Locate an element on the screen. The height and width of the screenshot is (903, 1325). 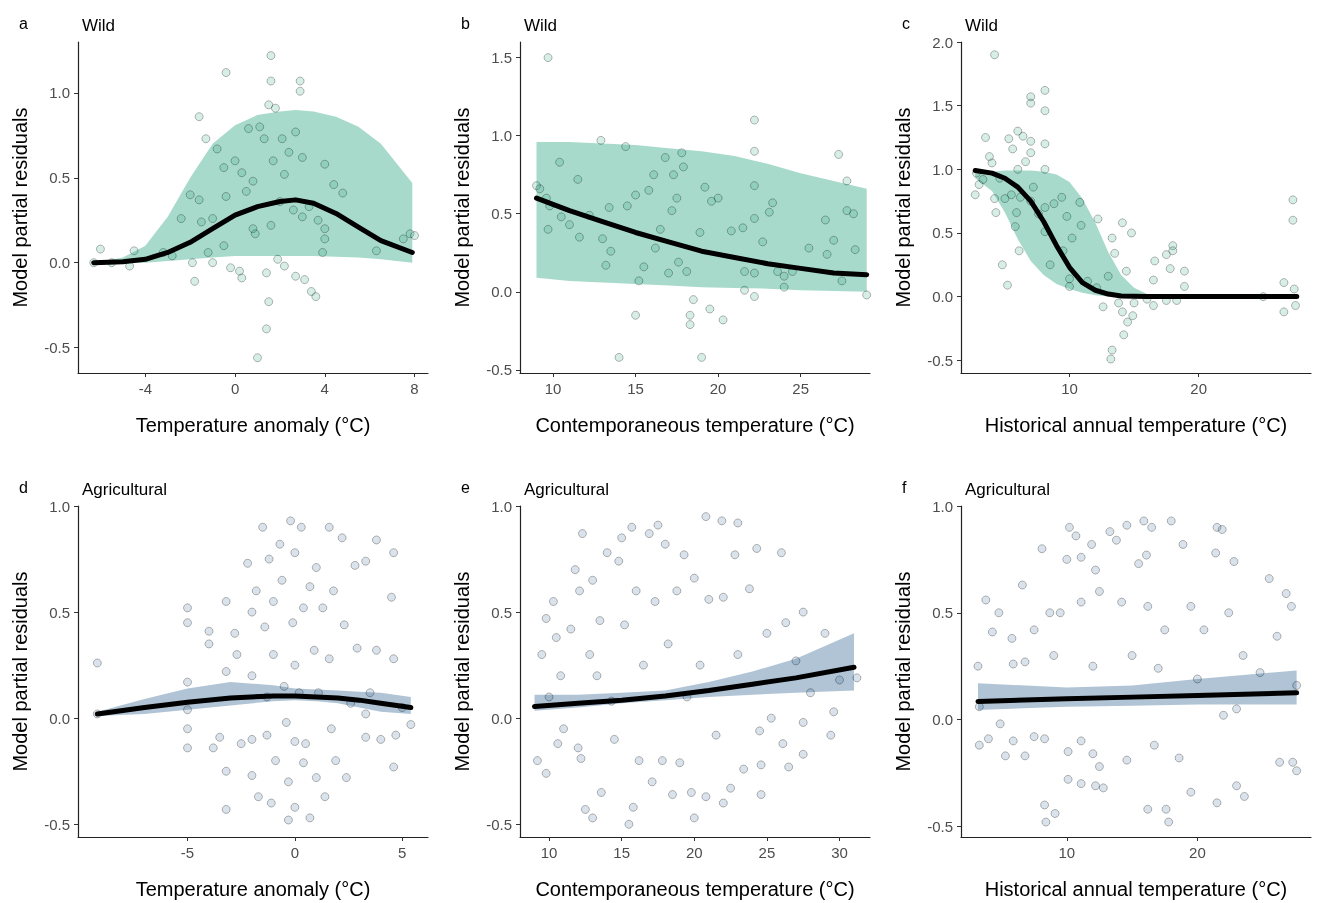
x-tick-label: 8 is located at coordinates (414, 388).